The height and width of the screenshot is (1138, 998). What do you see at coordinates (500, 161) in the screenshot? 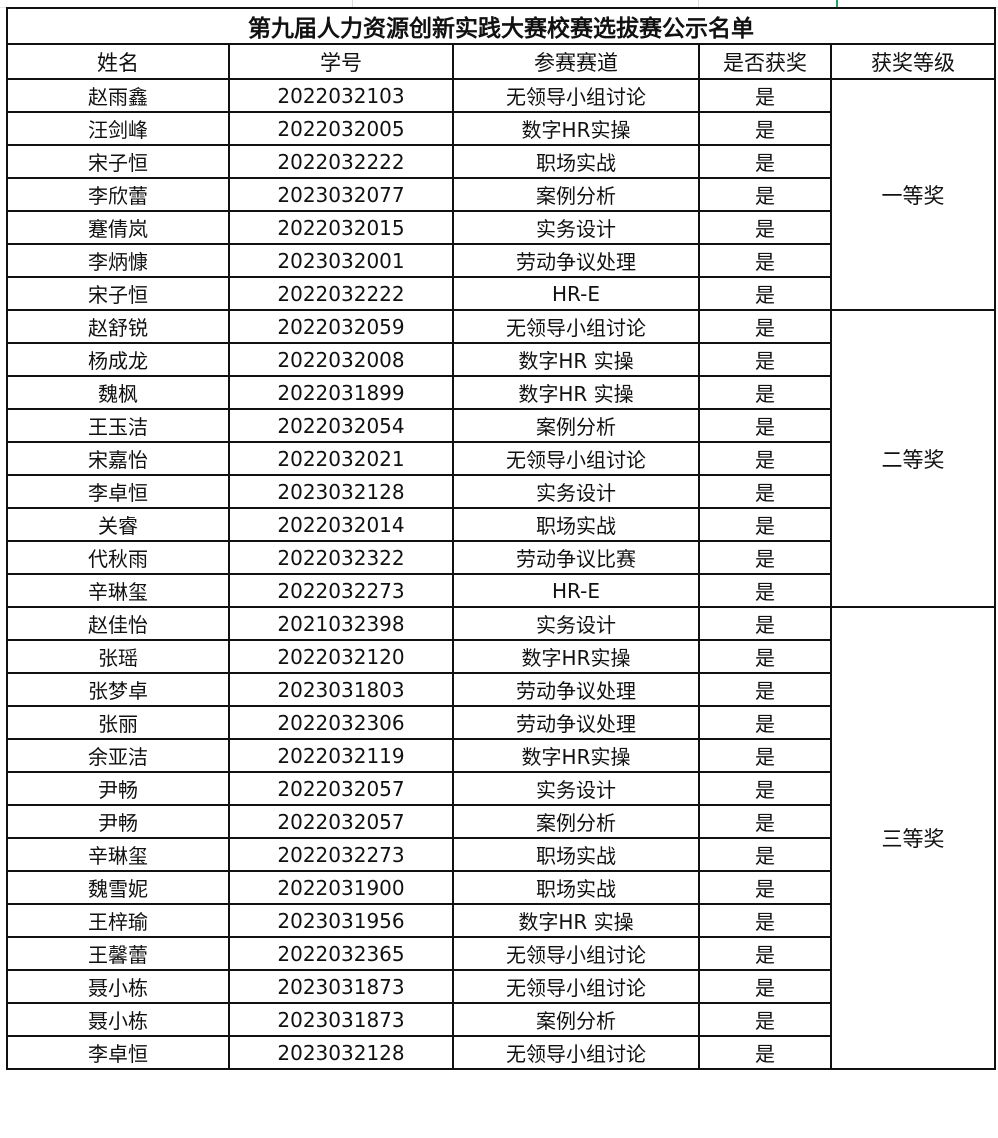
I see `table-row: 宋子恒 2022032222 职场实战是` at bounding box center [500, 161].